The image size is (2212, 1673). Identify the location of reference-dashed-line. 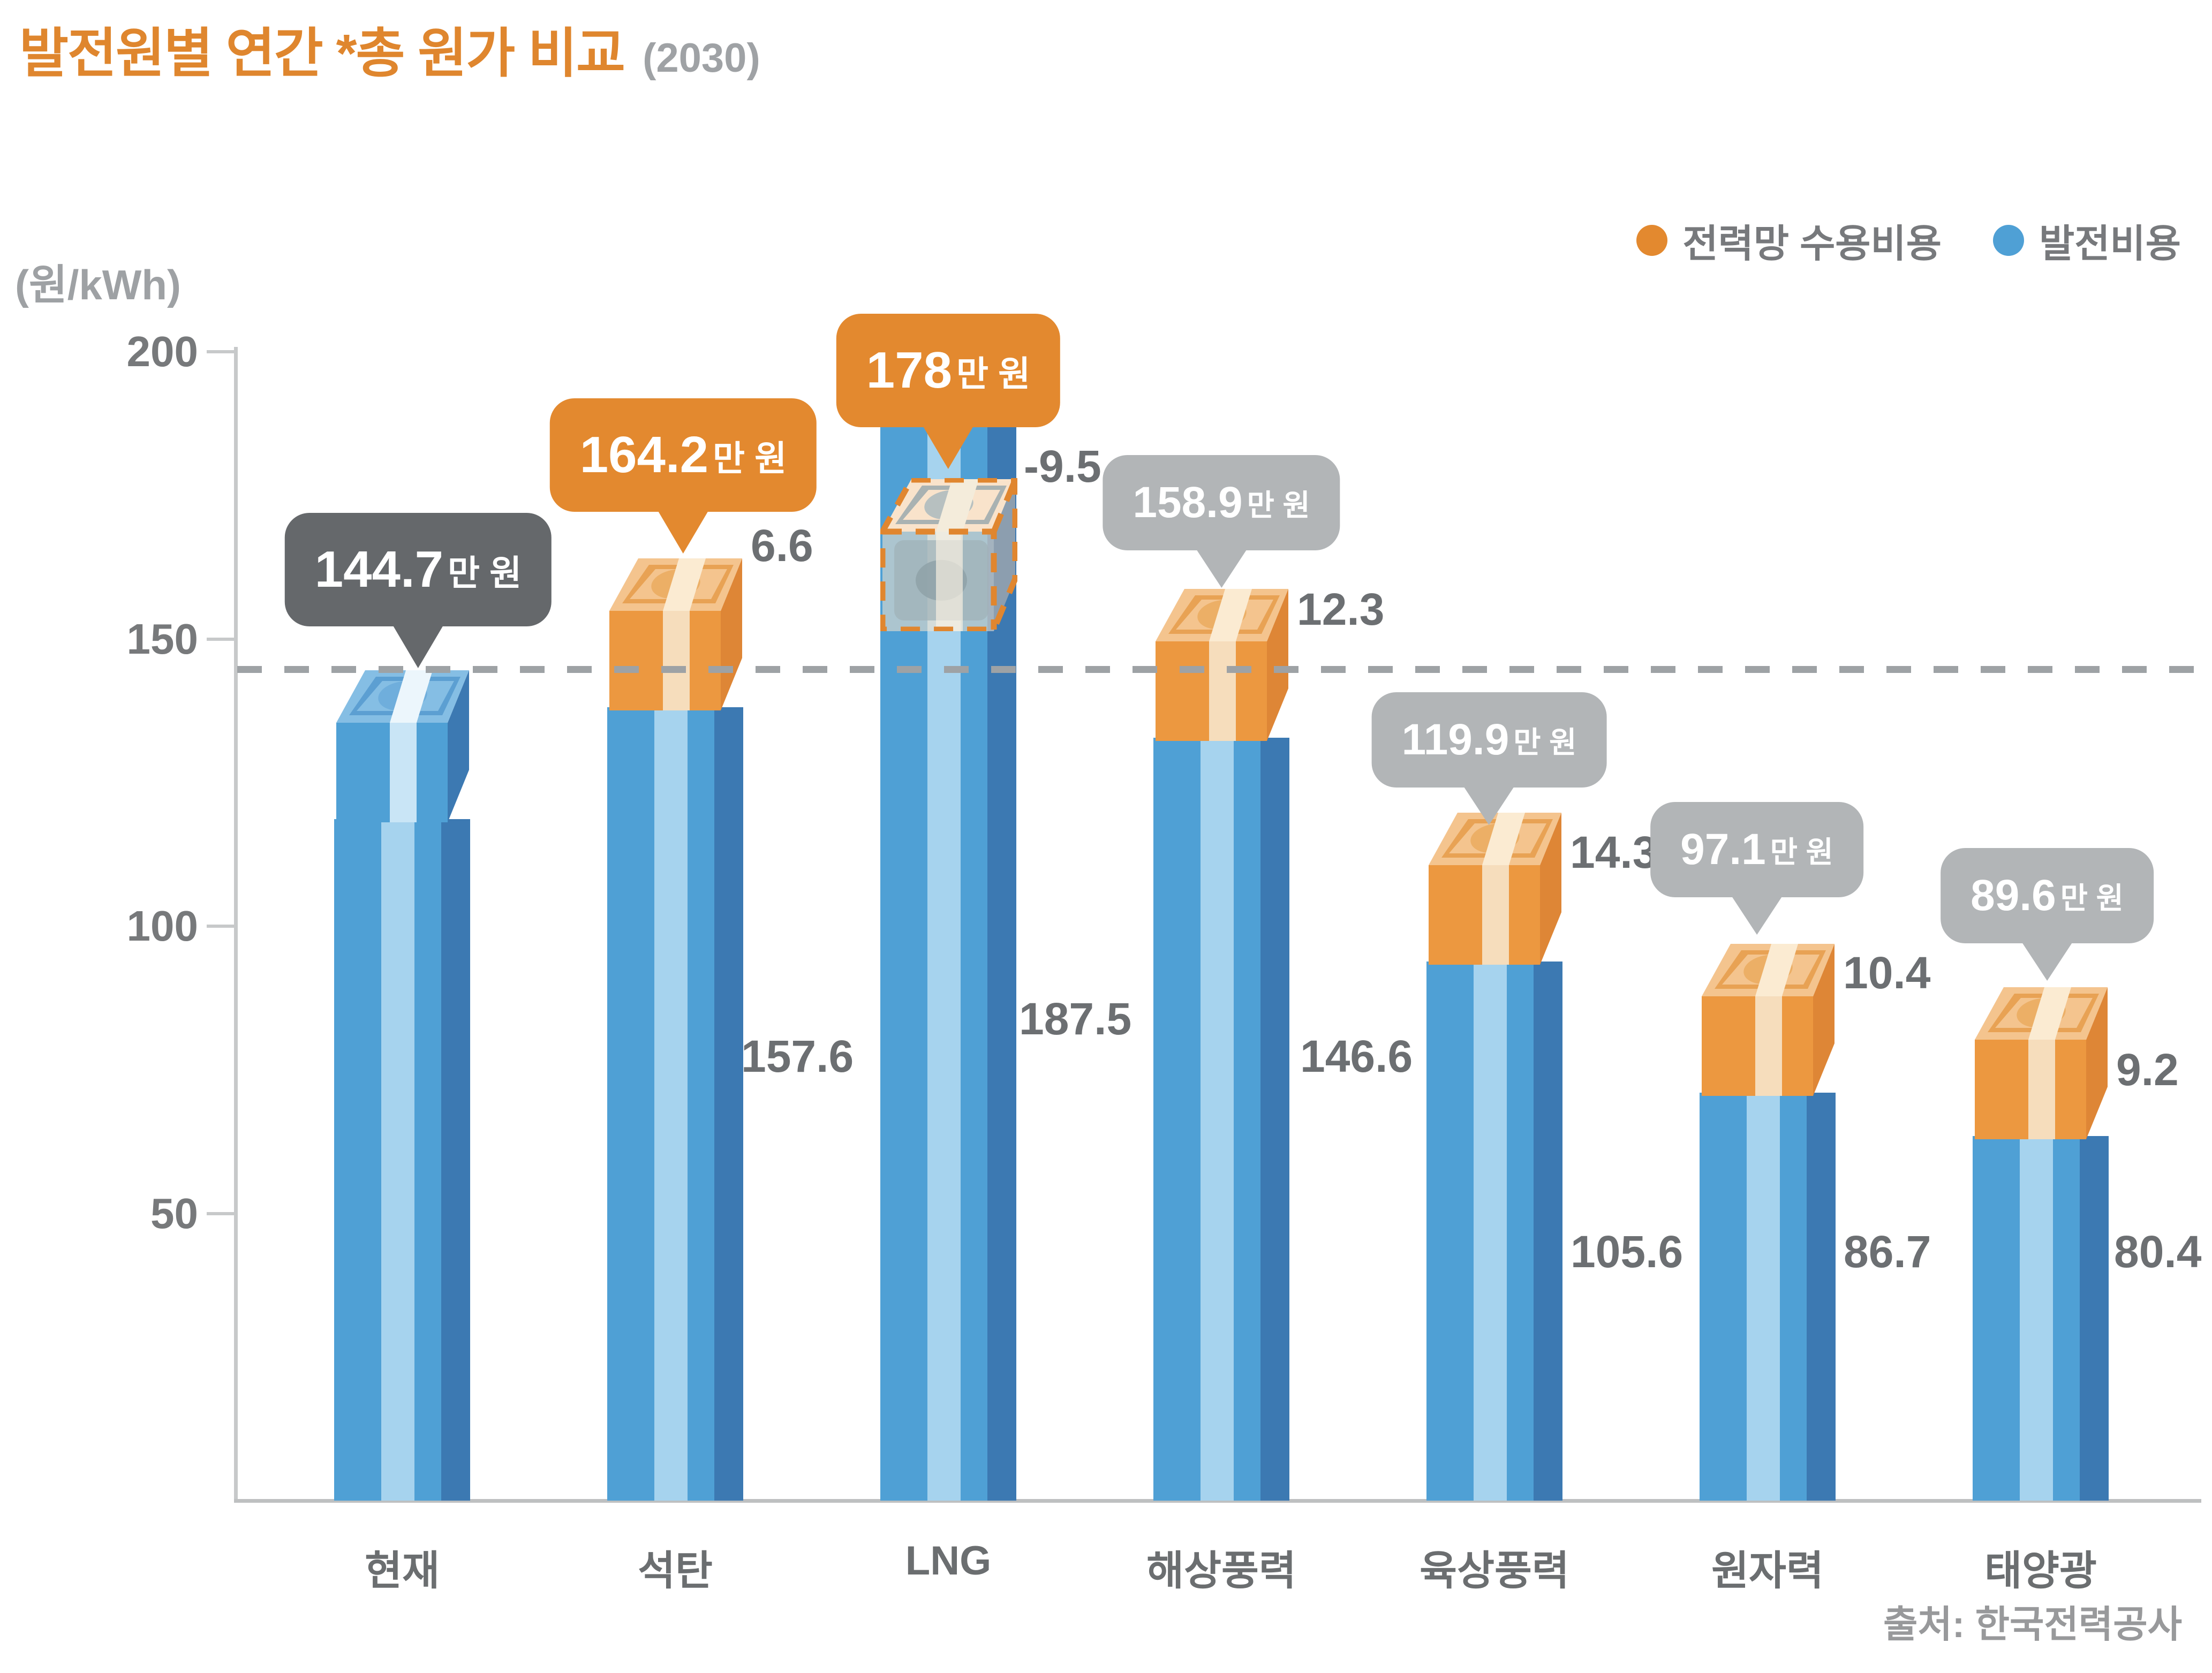
(1219, 669).